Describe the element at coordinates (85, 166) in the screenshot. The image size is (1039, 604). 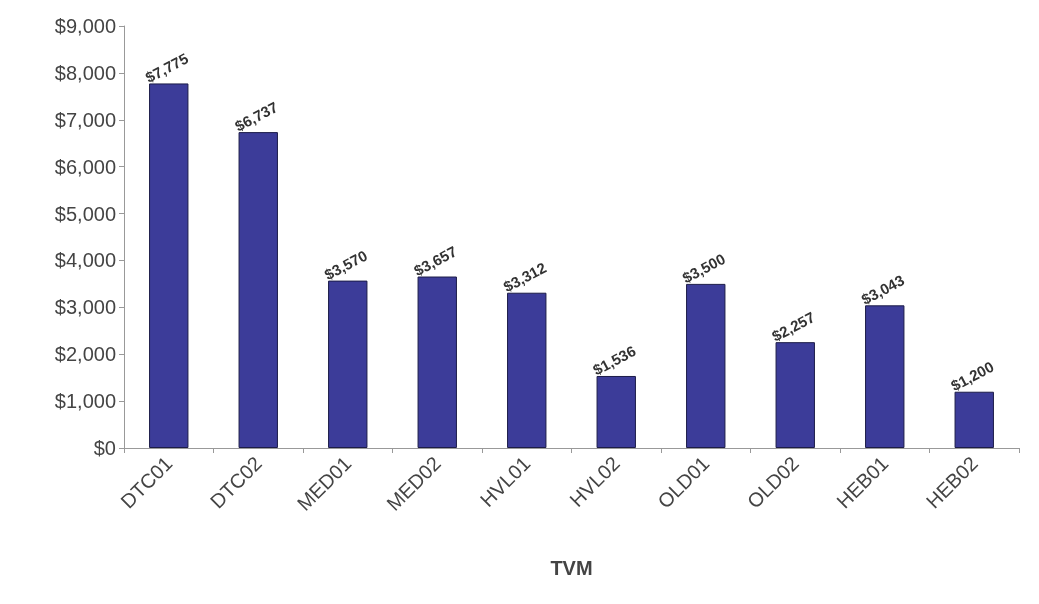
I see `y-tick-label: $6,000` at that location.